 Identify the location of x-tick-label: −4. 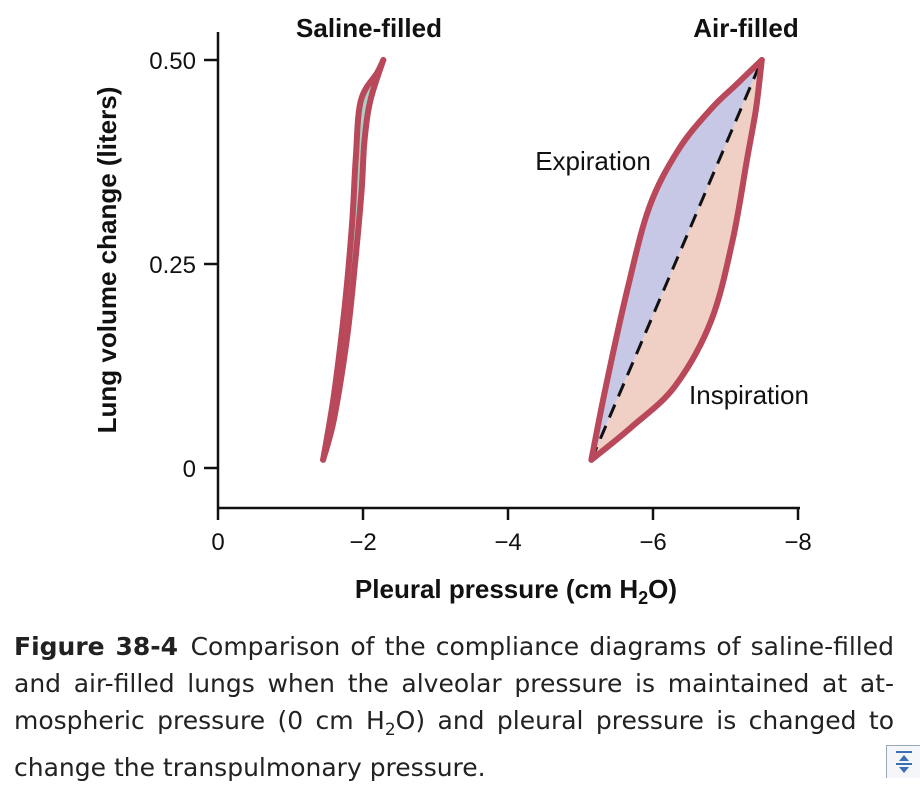
(507, 542).